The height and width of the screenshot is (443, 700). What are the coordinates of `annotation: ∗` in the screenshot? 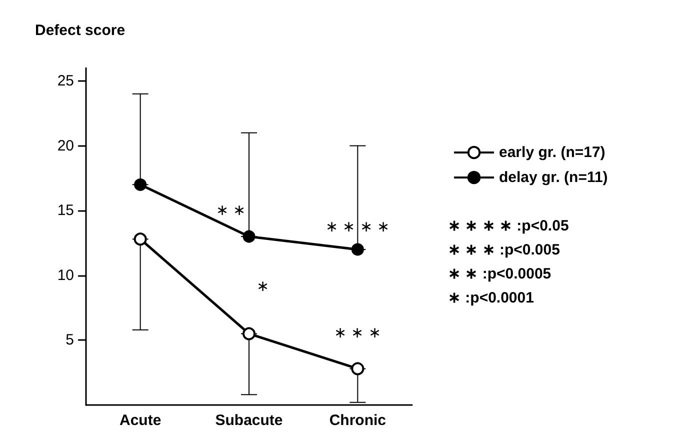 It's located at (263, 286).